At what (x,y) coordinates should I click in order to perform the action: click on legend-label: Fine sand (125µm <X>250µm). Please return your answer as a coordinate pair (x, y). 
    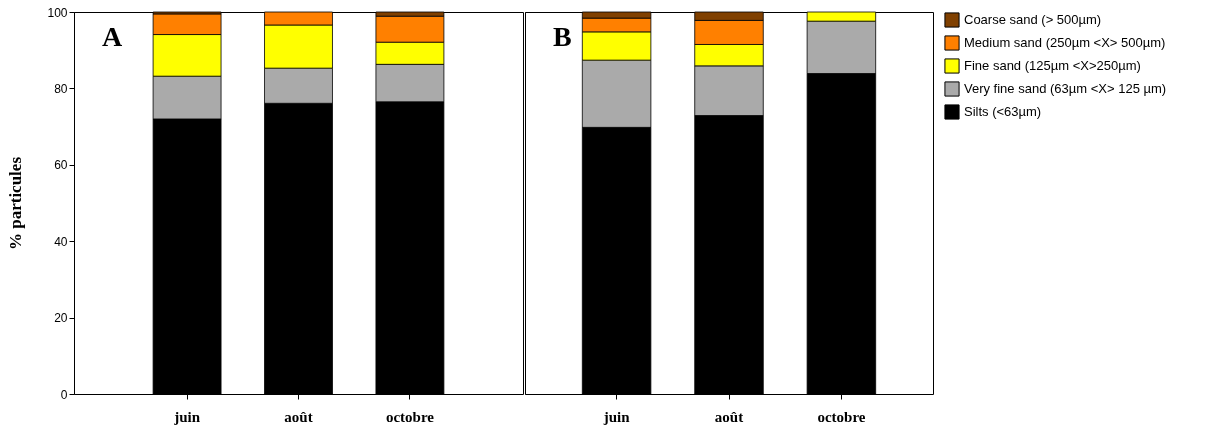
    Looking at the image, I should click on (1052, 65).